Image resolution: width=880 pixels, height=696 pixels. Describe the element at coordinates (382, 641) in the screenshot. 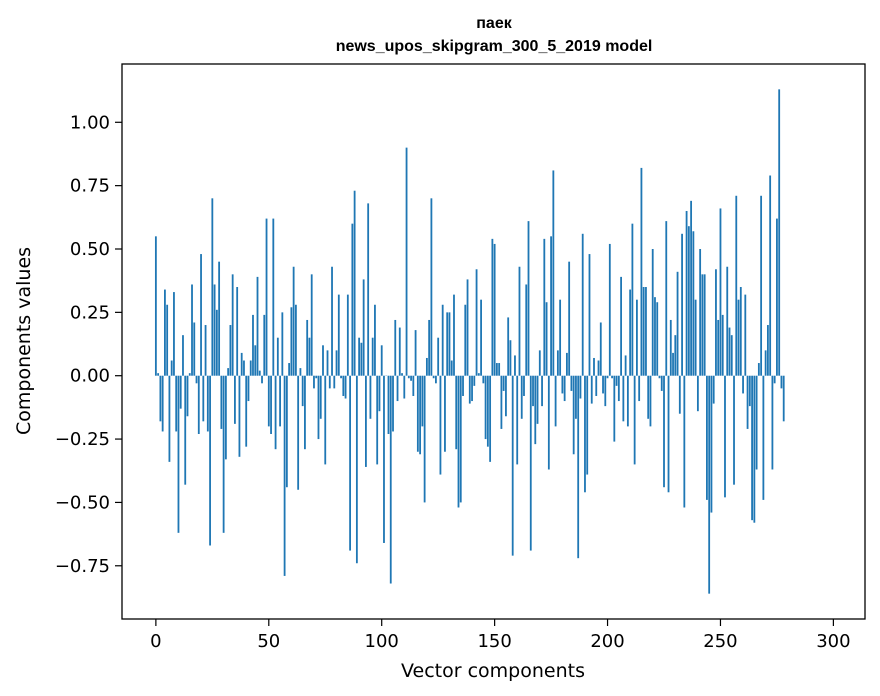

I see `x-tick-label-2: 100` at that location.